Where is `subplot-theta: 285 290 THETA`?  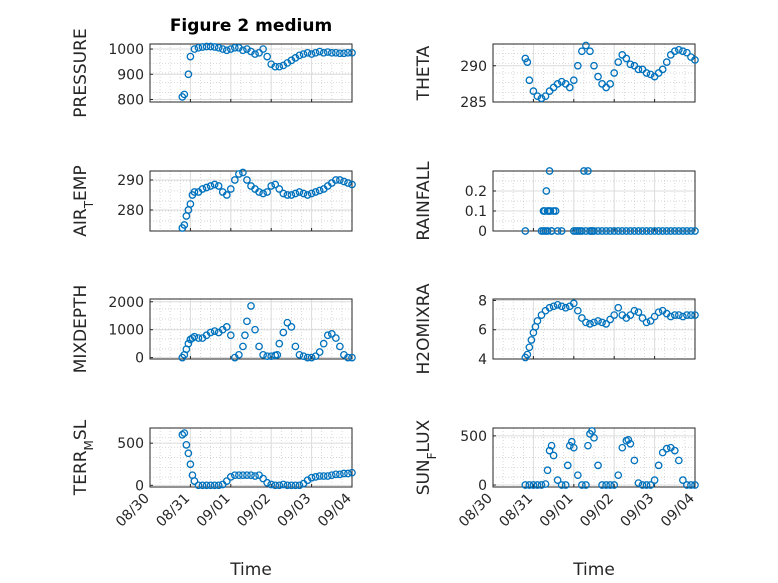
subplot-theta: 285 290 THETA is located at coordinates (556, 76).